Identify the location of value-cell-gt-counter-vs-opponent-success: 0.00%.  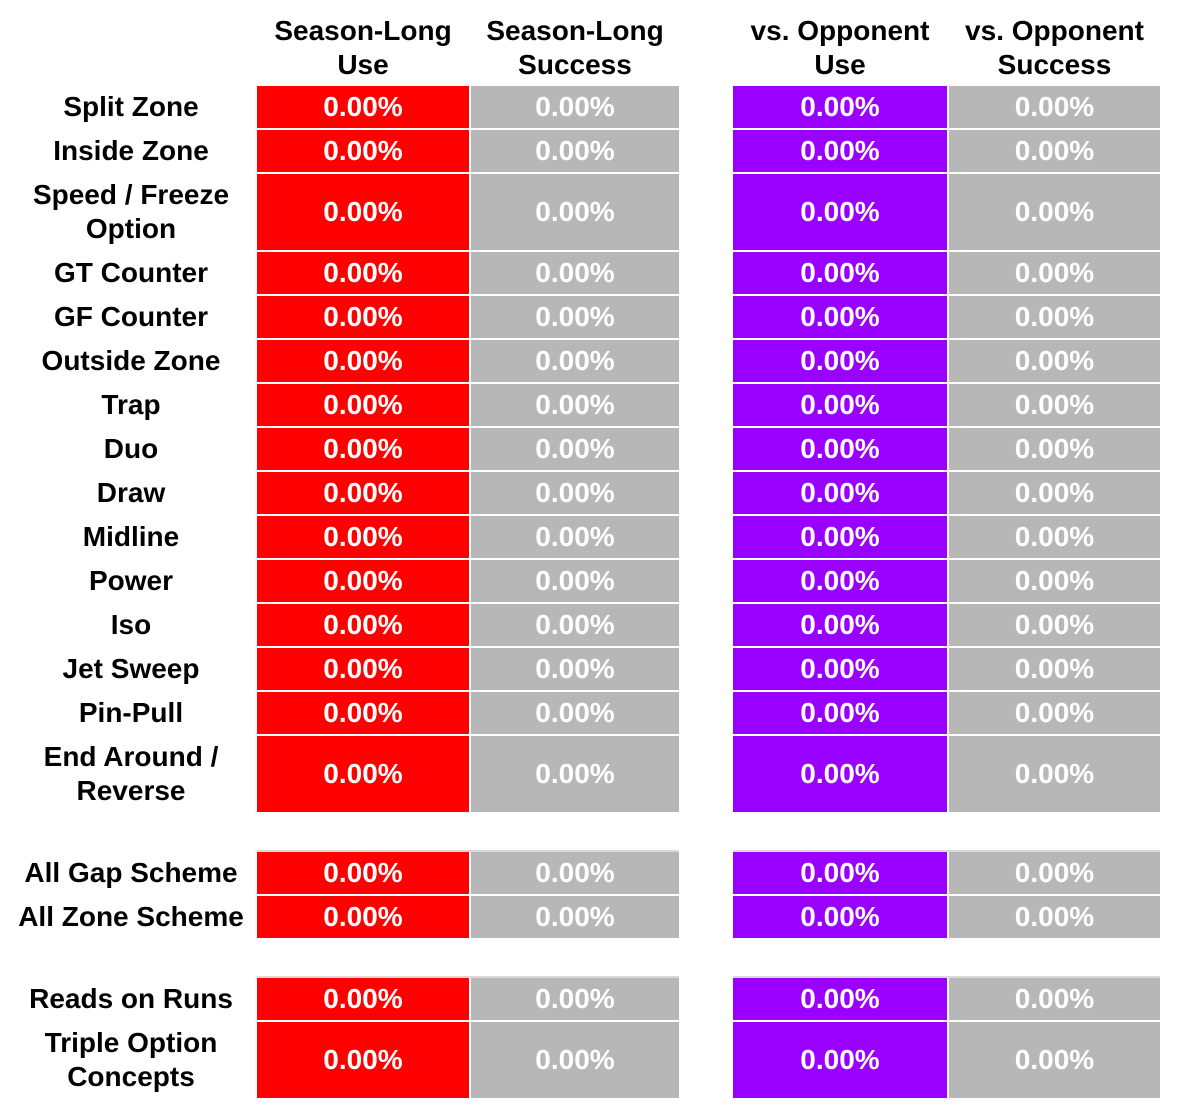
(1054, 273).